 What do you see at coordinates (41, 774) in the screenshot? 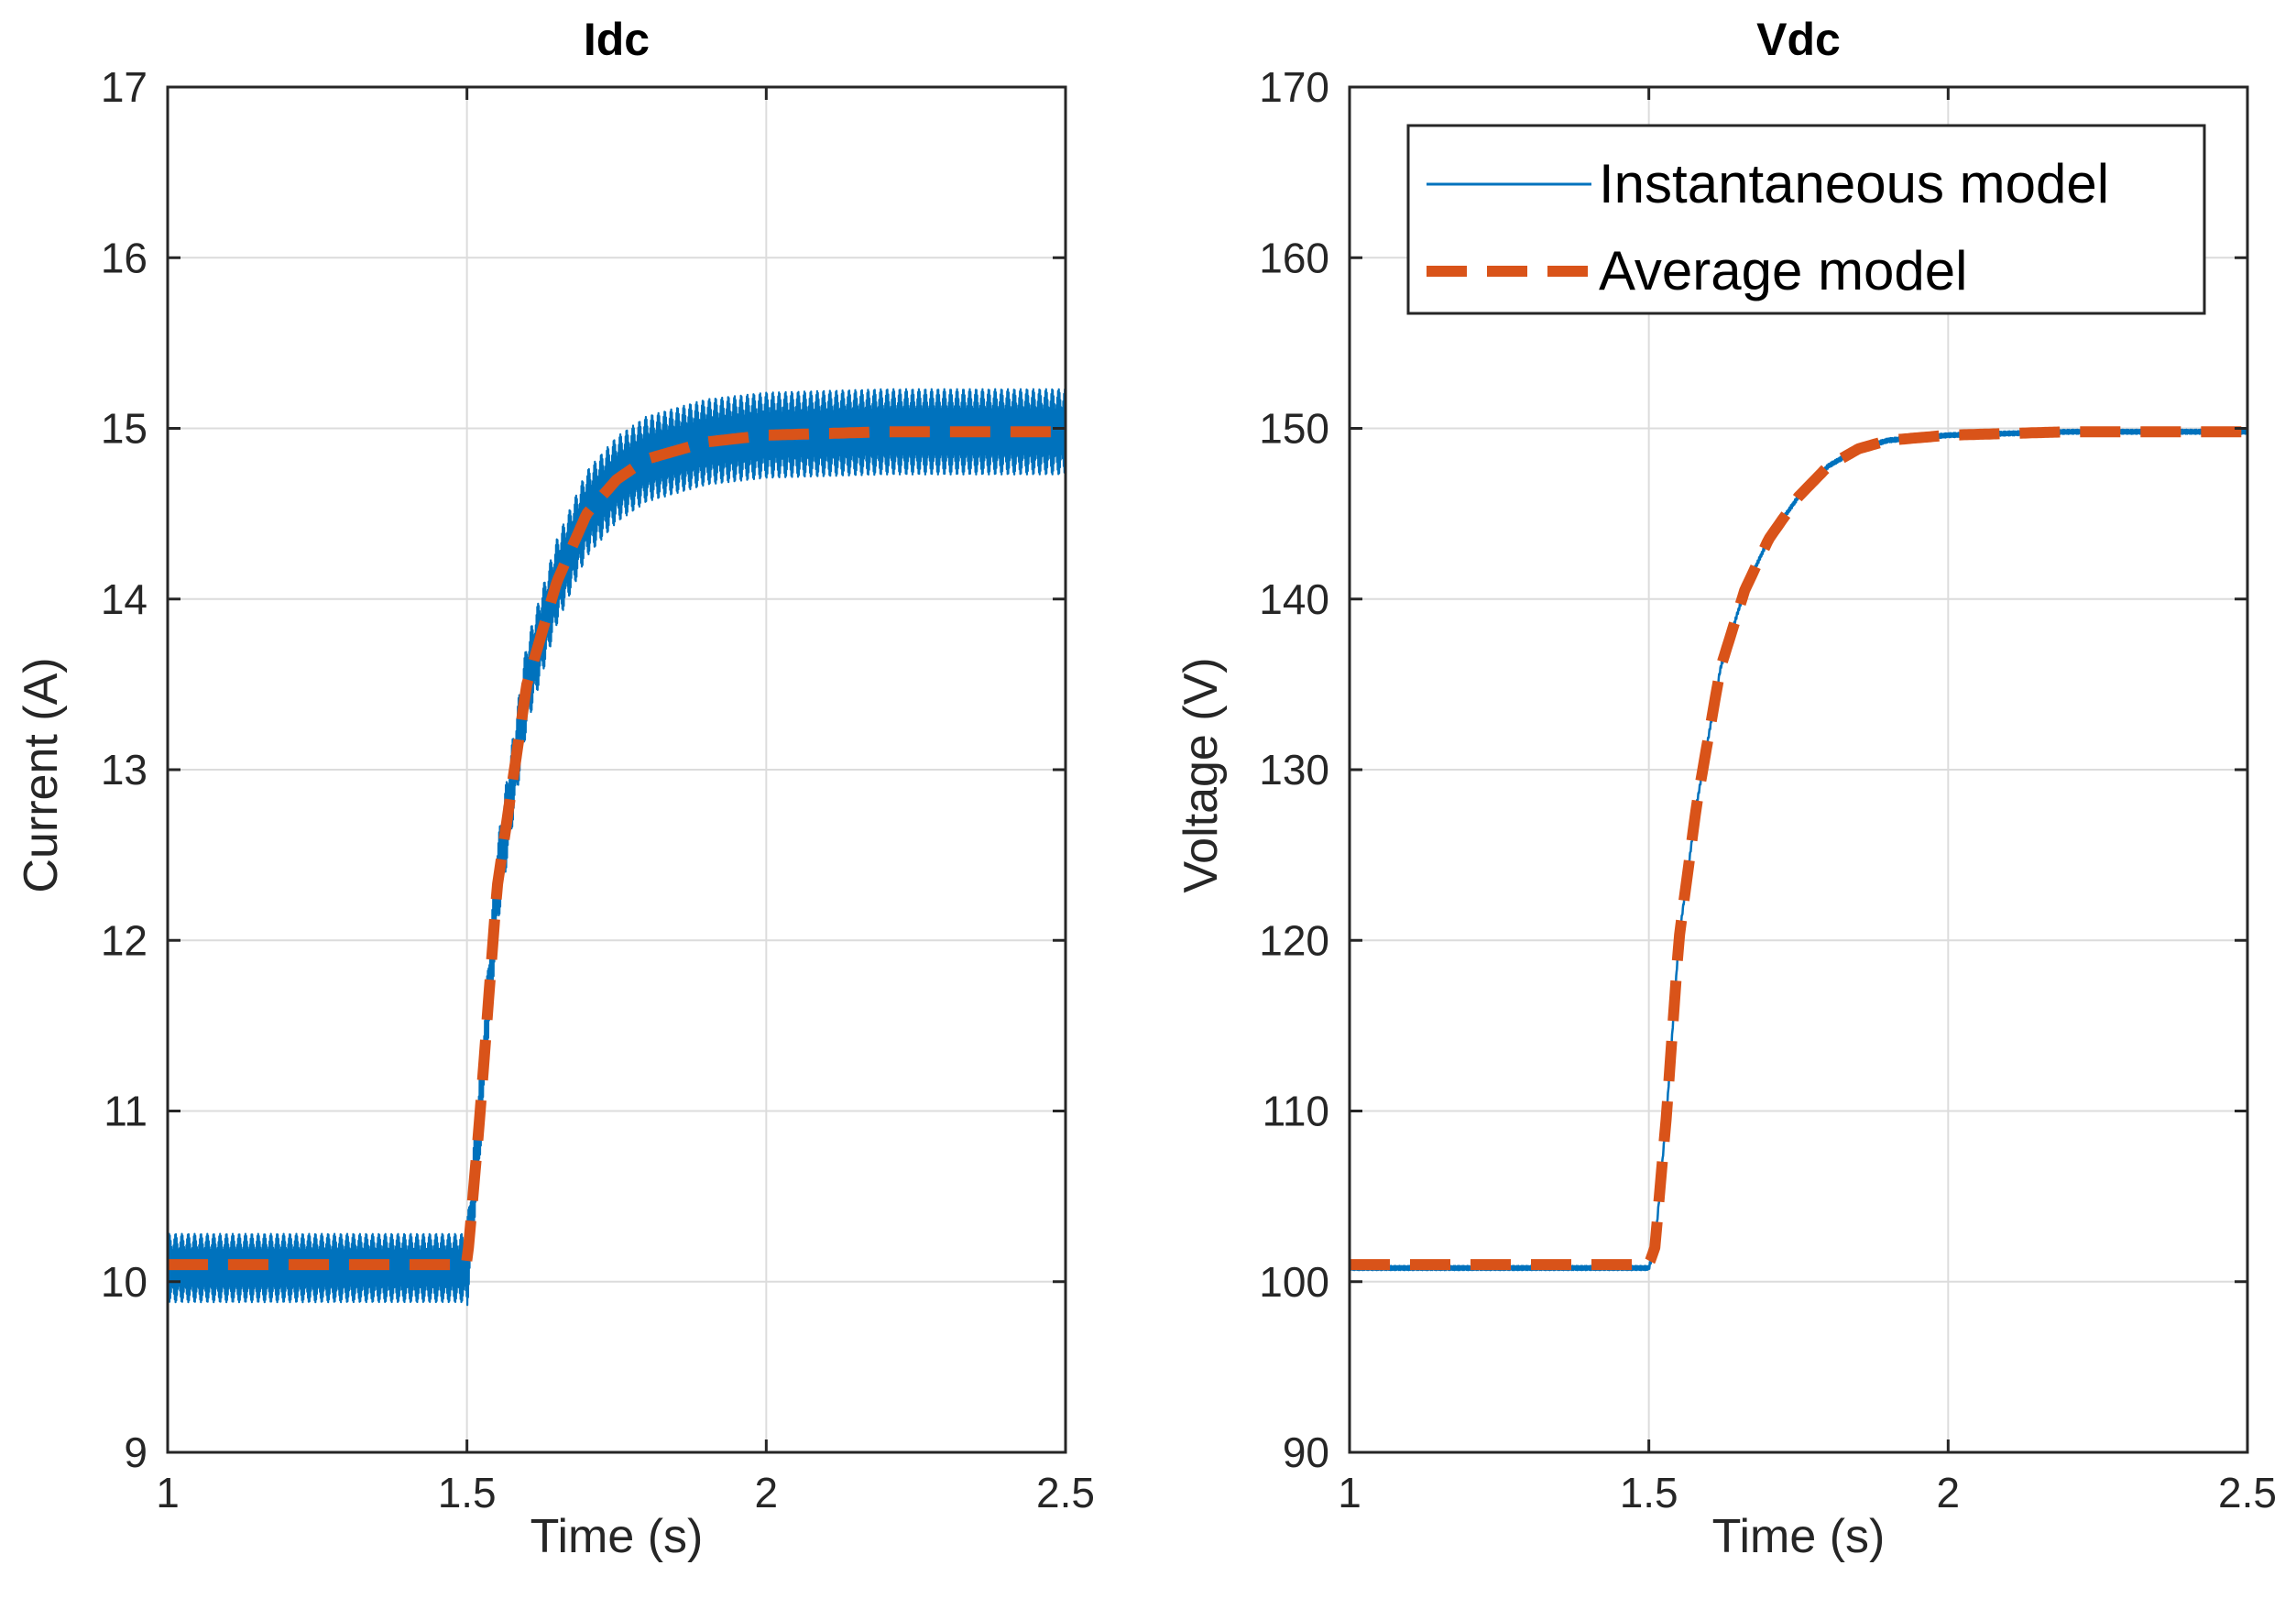
I see `y-axis-label: Current (A)` at bounding box center [41, 774].